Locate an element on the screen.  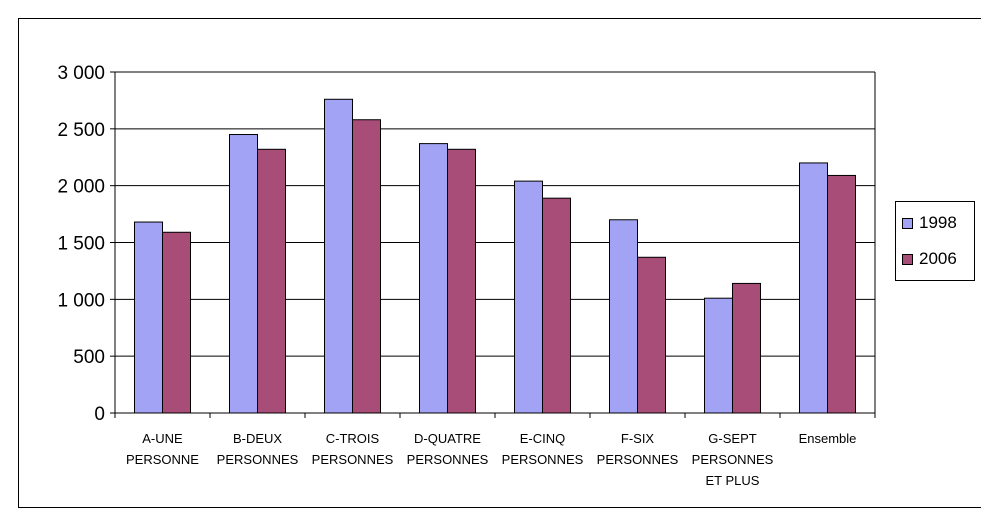
x-tick-label: Ensemble is located at coordinates (828, 438).